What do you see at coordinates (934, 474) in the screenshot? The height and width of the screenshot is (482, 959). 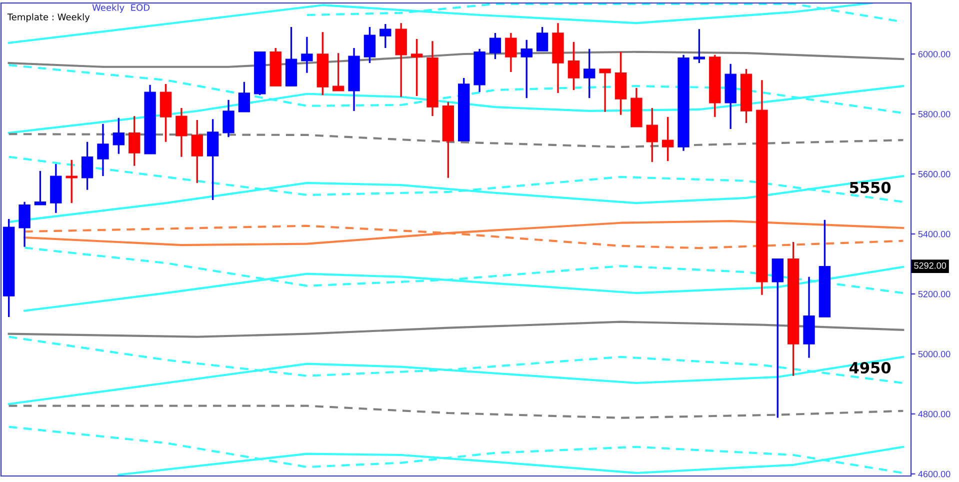 I see `y-tick-label: 4600.00` at bounding box center [934, 474].